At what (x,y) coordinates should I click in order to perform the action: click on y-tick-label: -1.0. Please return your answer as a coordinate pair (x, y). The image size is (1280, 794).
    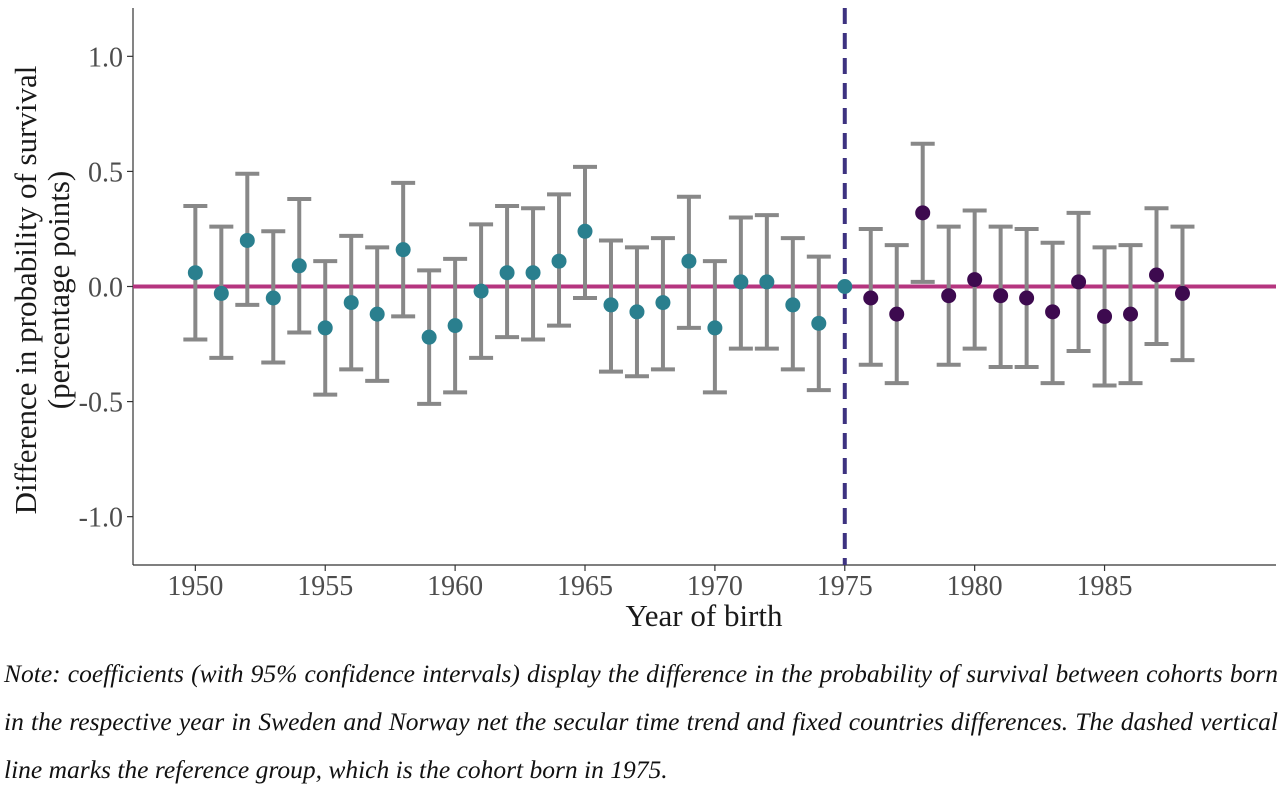
    Looking at the image, I should click on (101, 518).